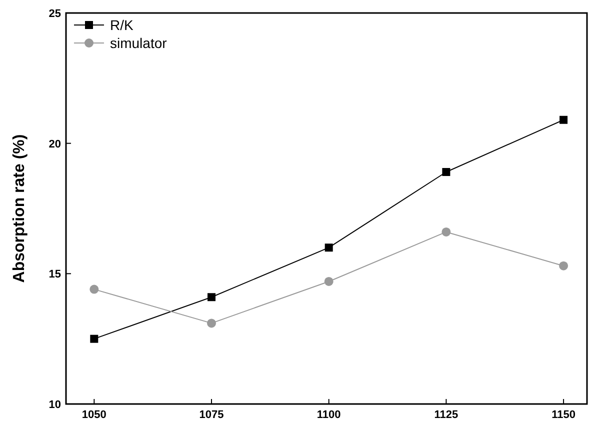 This screenshot has width=597, height=424. Describe the element at coordinates (54, 405) in the screenshot. I see `y-tick-label: 10` at that location.